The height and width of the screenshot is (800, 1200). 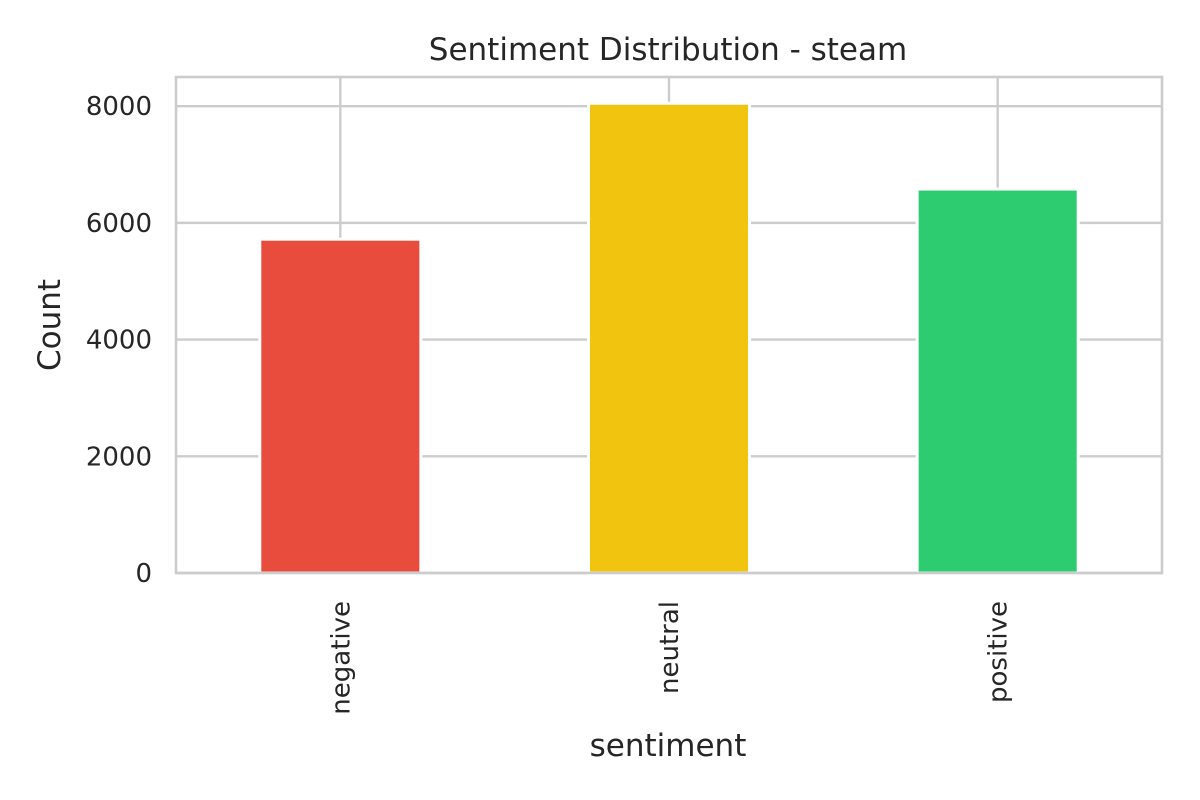 I want to click on bar-neutral, so click(x=669, y=338).